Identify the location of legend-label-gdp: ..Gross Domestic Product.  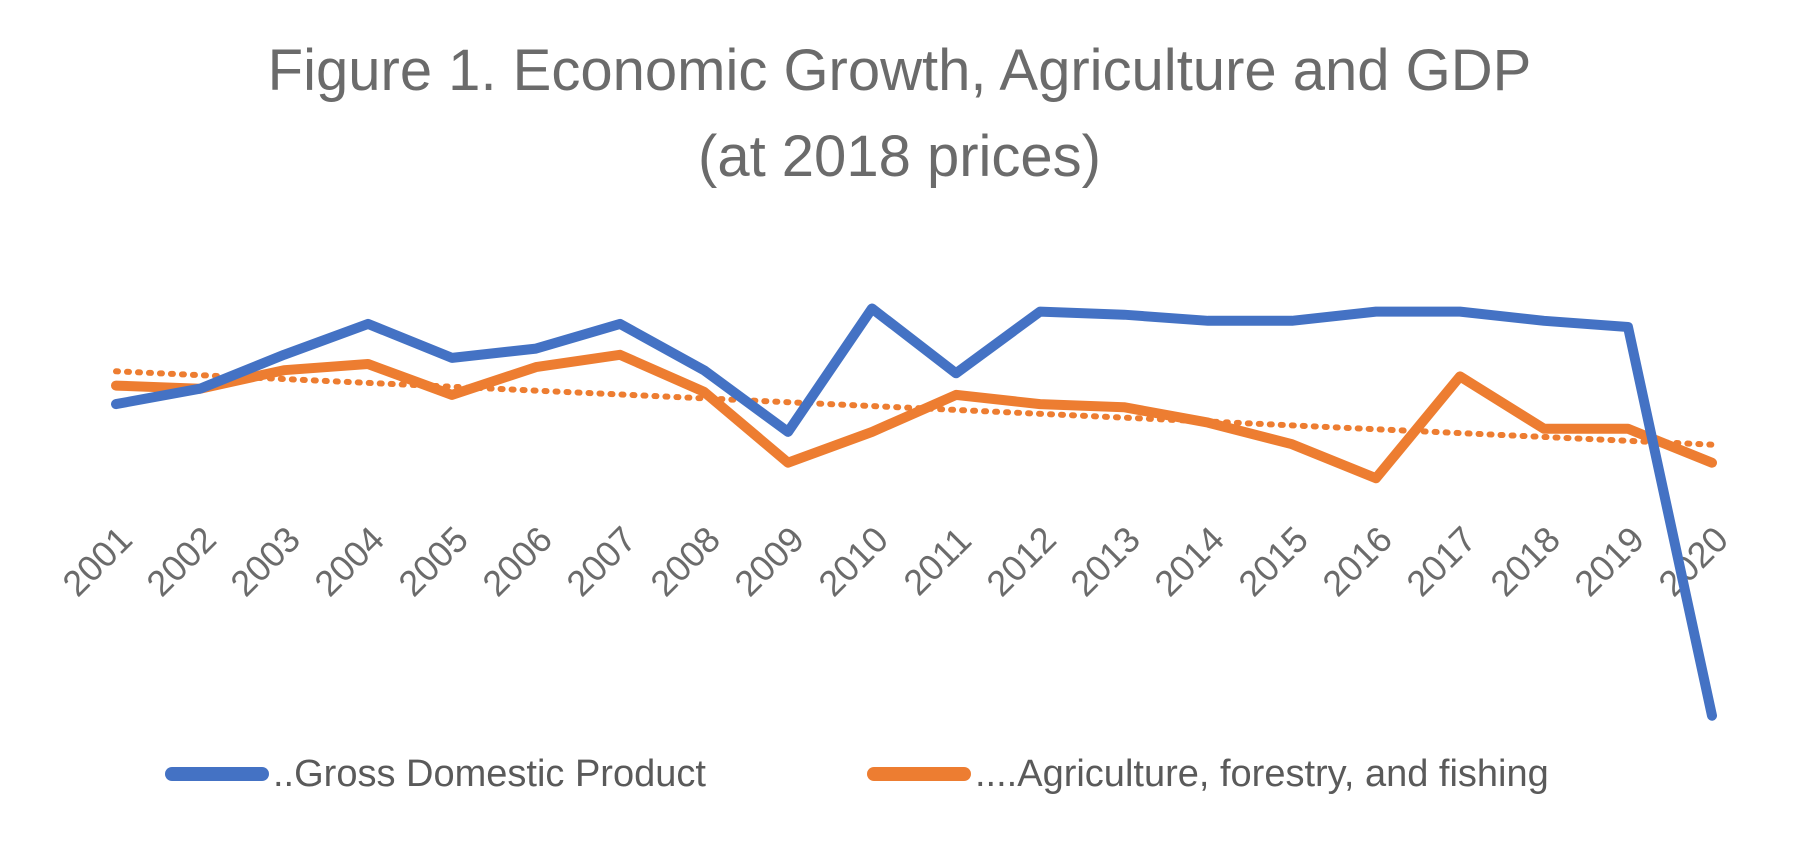
(489, 773).